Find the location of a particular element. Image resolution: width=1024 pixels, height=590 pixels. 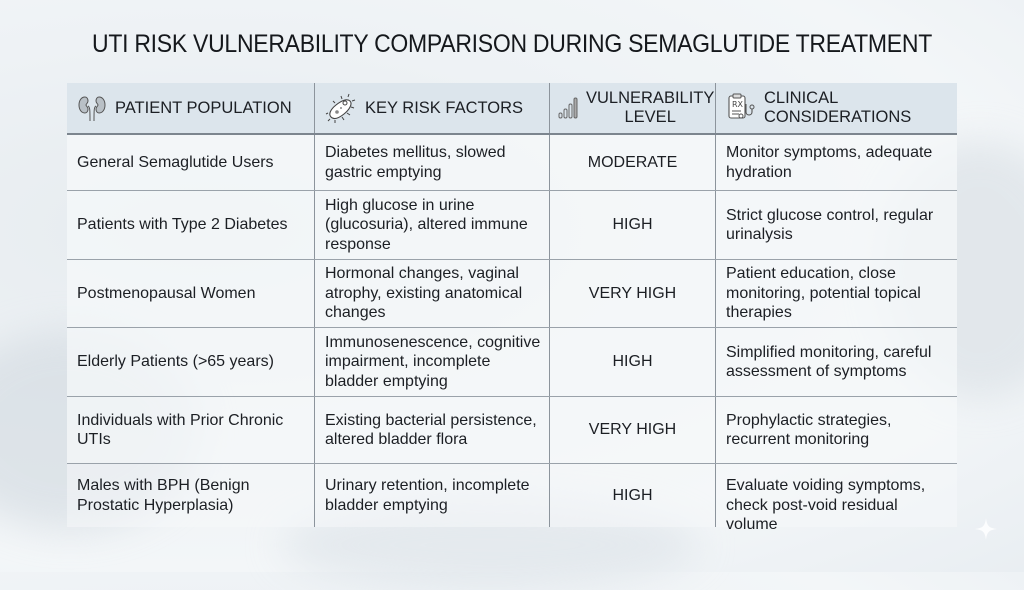

header-key-risk-factors: KEY RISK FACTORS is located at coordinates (432, 108).